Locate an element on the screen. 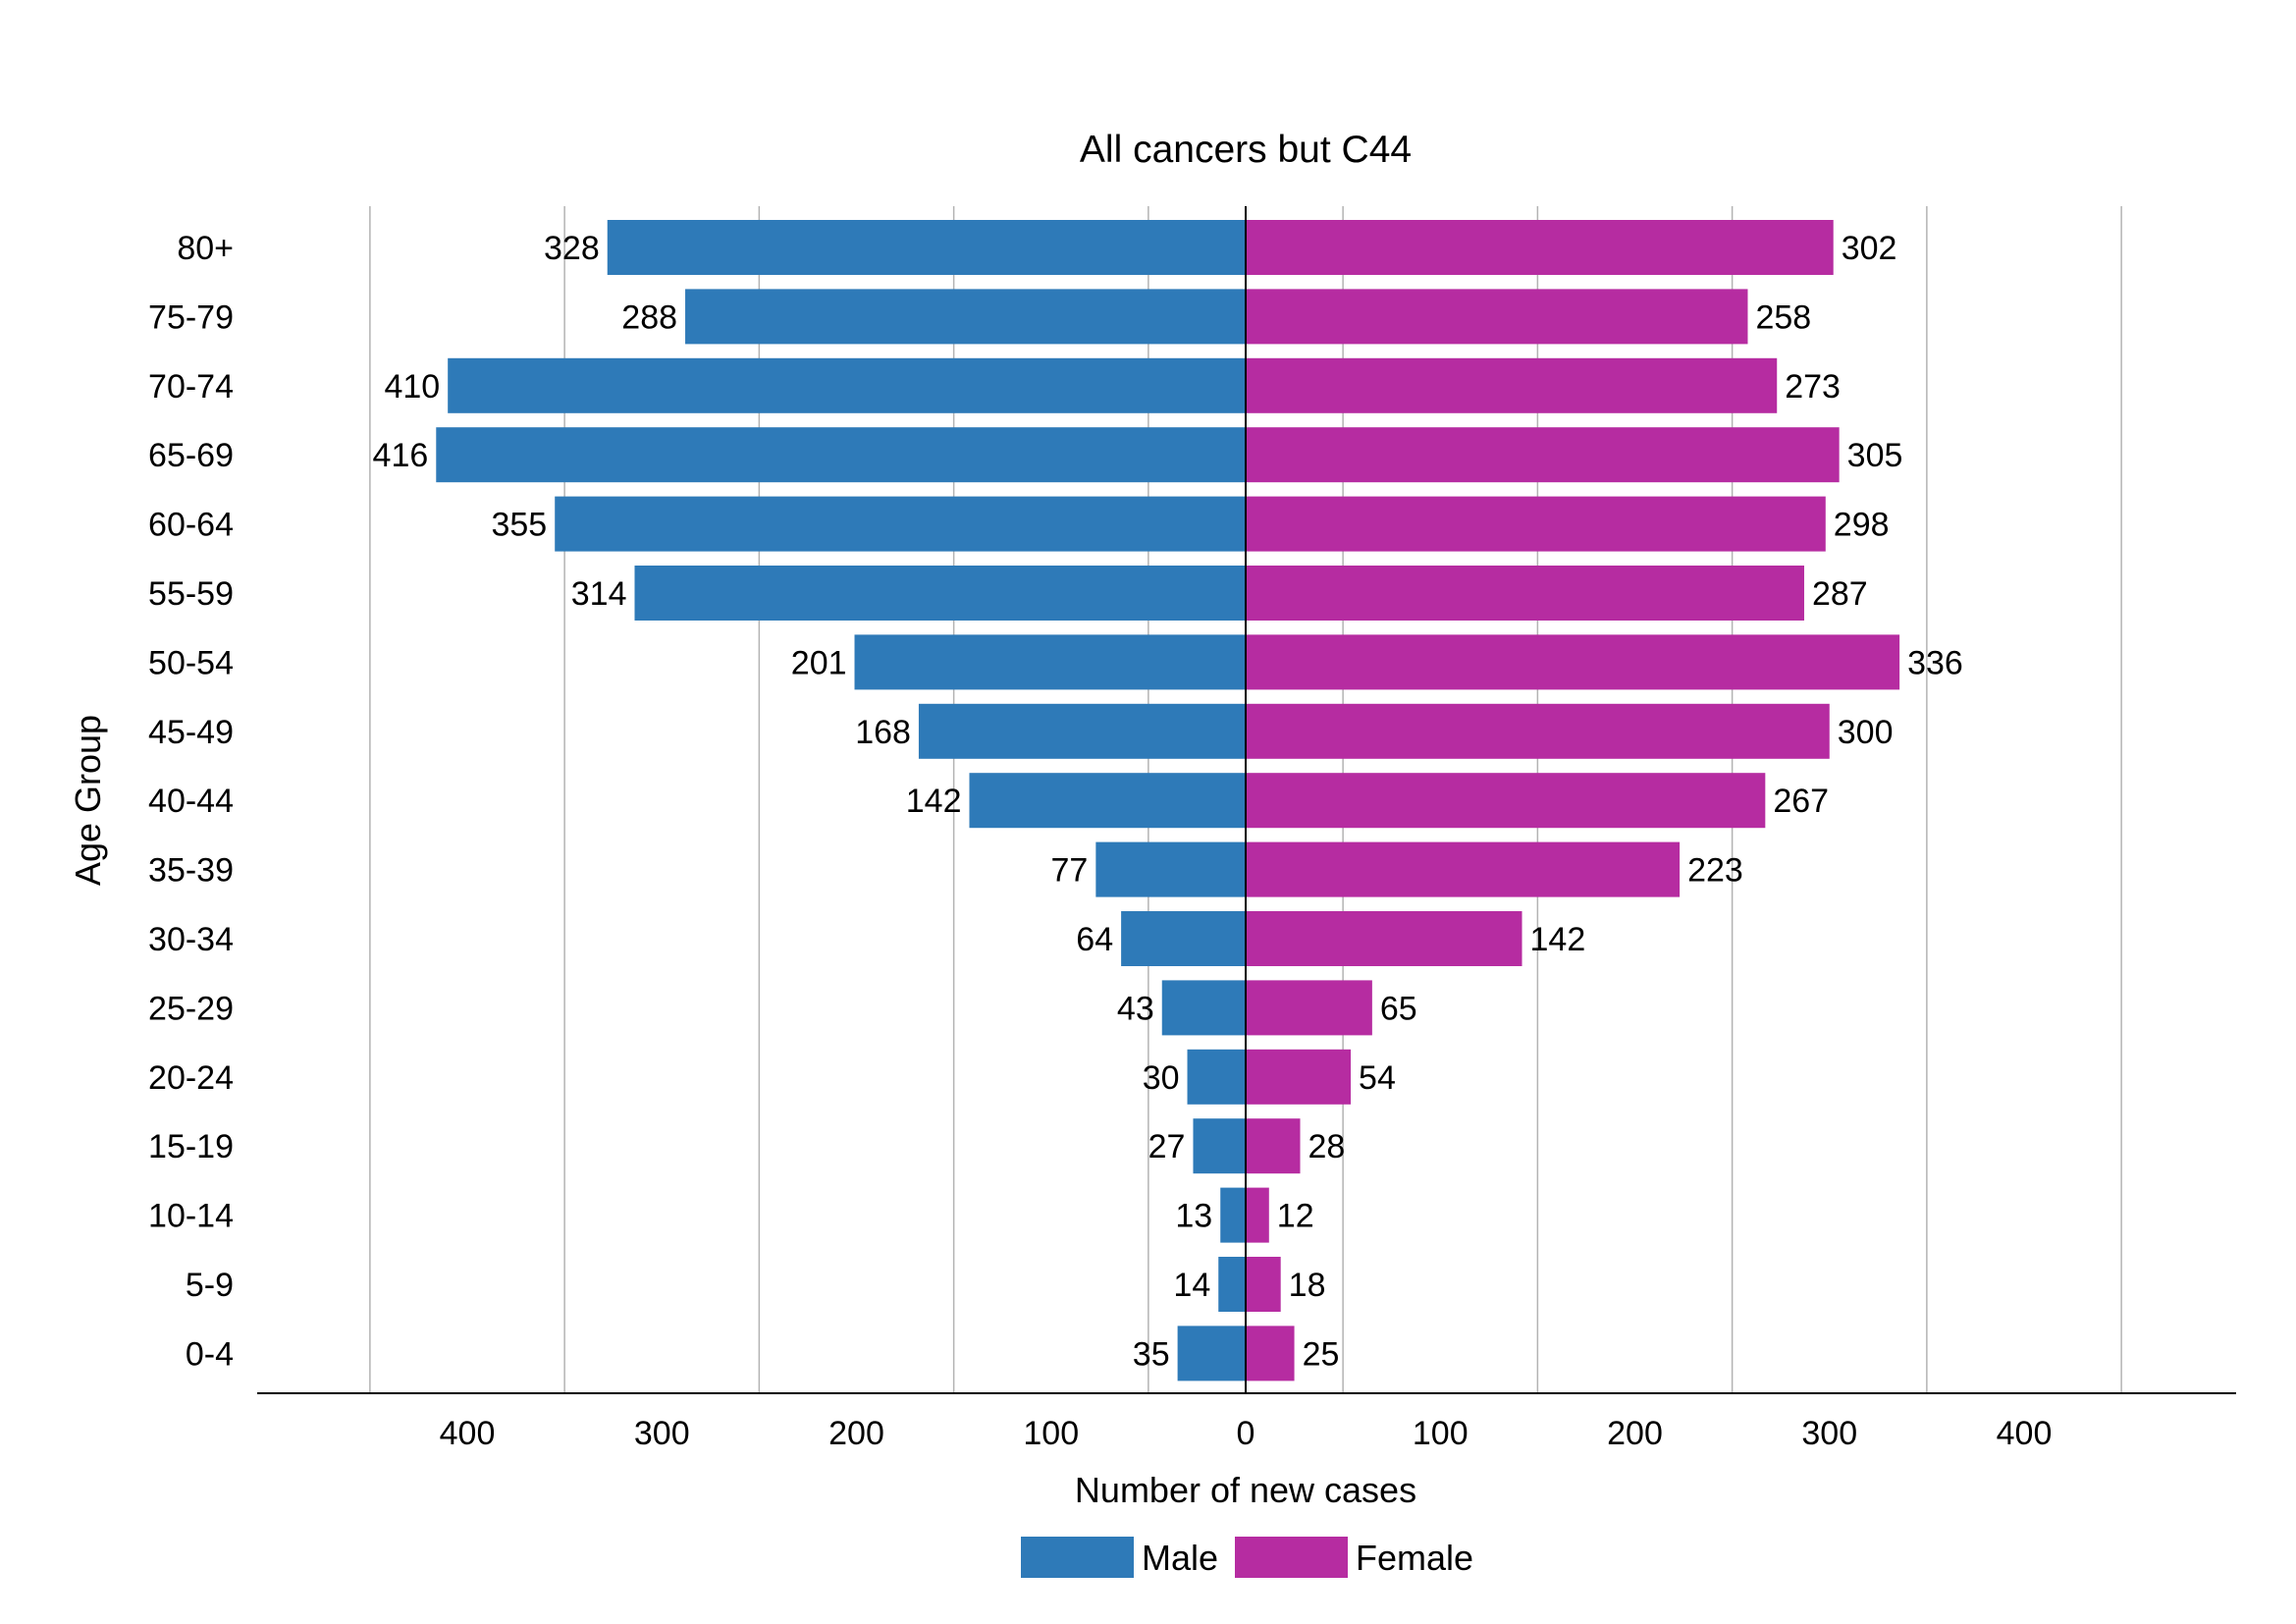  bar-label-female: 287 is located at coordinates (1840, 594).